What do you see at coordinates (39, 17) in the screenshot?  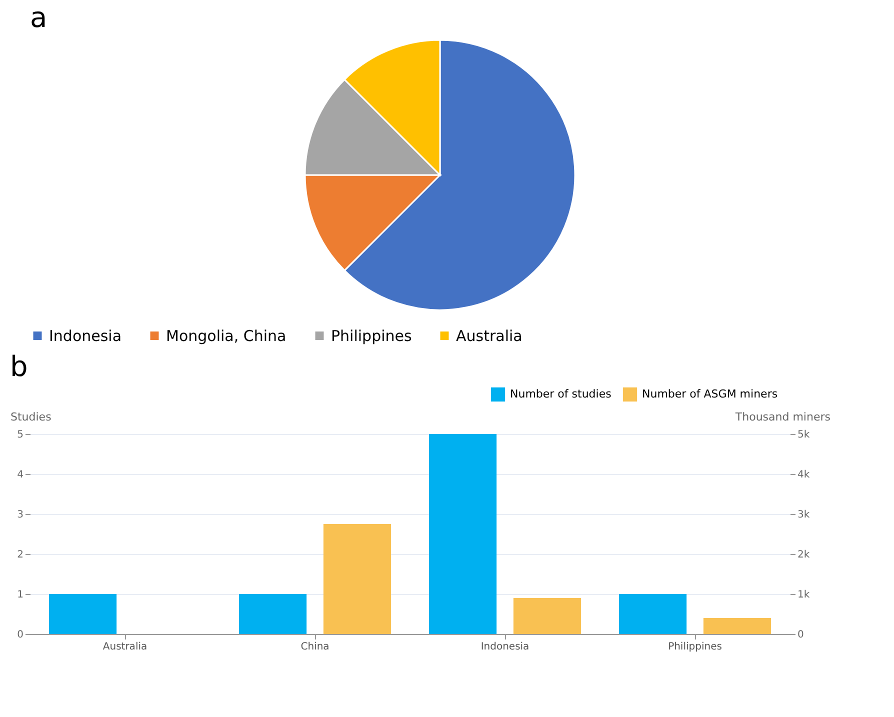 I see `chart-title: a` at bounding box center [39, 17].